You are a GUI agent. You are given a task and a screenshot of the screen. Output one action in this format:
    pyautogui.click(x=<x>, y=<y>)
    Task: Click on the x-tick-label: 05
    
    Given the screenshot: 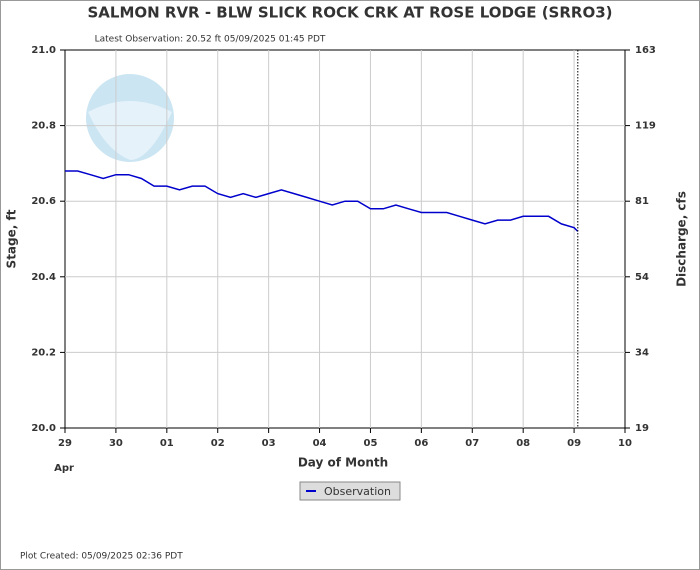 What is the action you would take?
    pyautogui.click(x=370, y=443)
    